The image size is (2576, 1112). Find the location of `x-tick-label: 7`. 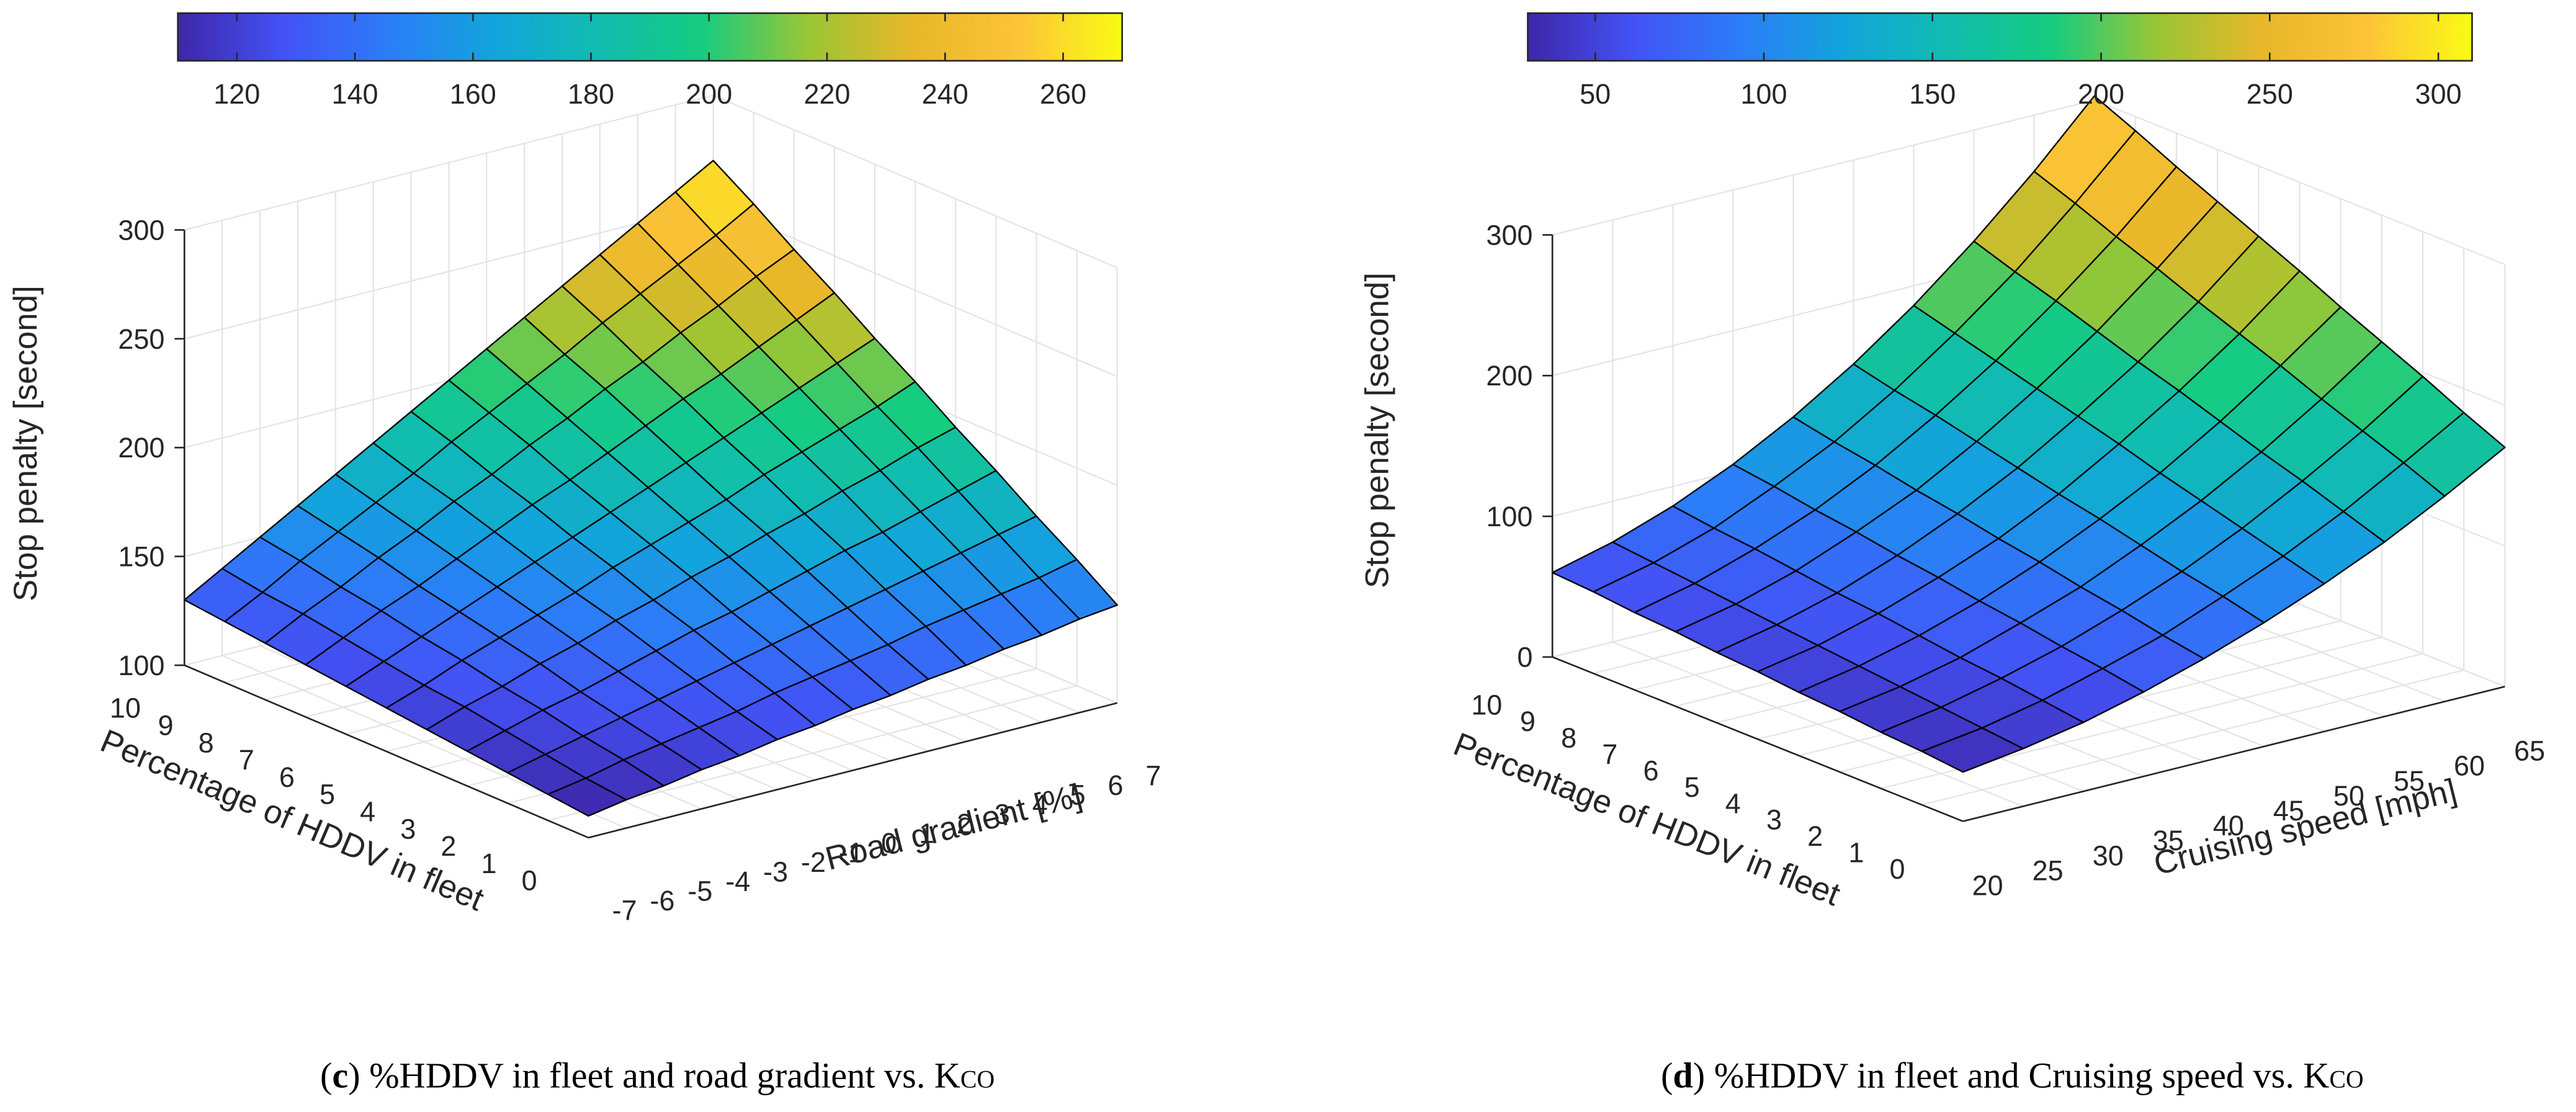

x-tick-label: 7 is located at coordinates (246, 760).